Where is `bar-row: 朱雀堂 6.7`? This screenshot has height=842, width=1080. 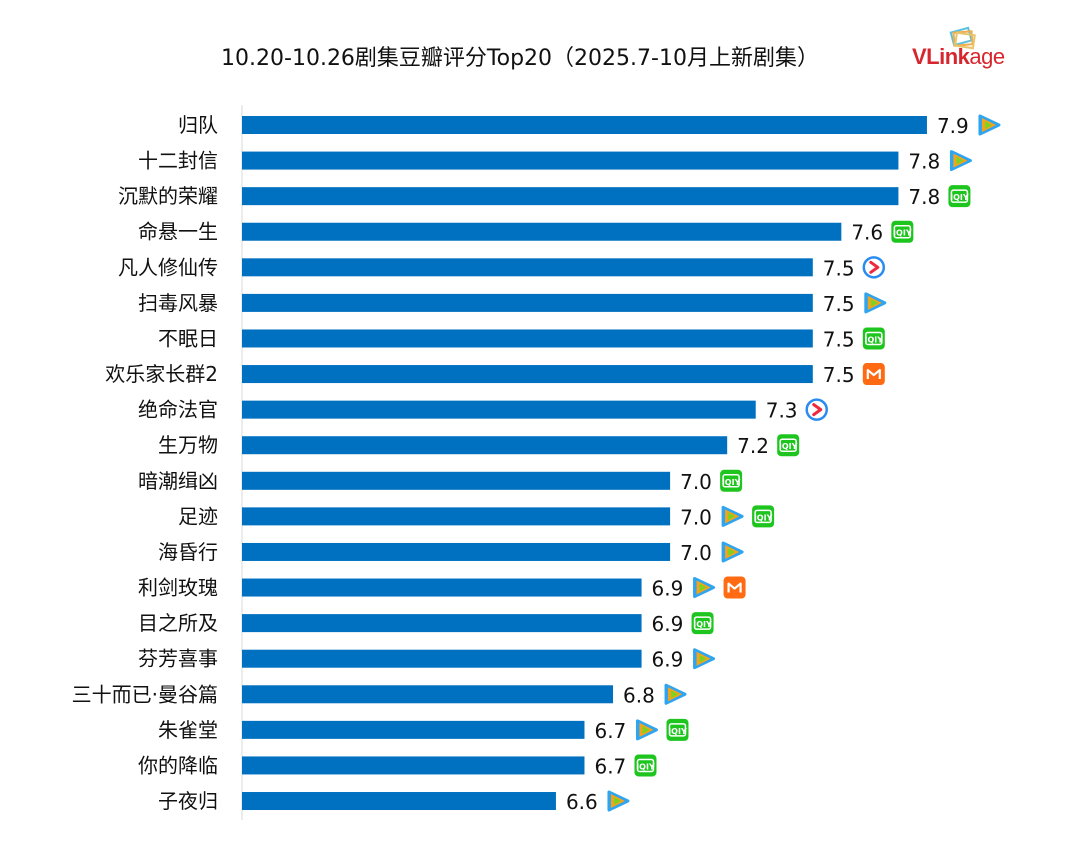 bar-row: 朱雀堂 6.7 is located at coordinates (392, 730).